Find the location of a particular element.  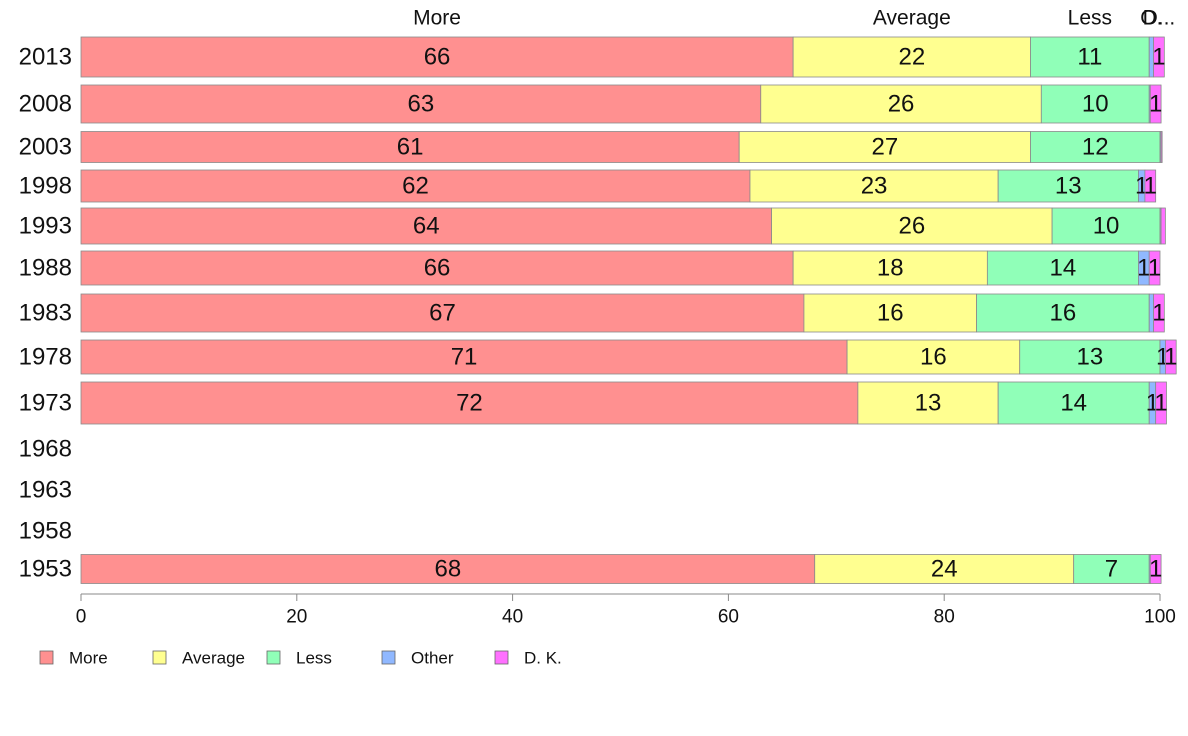

bar-value-label: 7 is located at coordinates (1111, 569).